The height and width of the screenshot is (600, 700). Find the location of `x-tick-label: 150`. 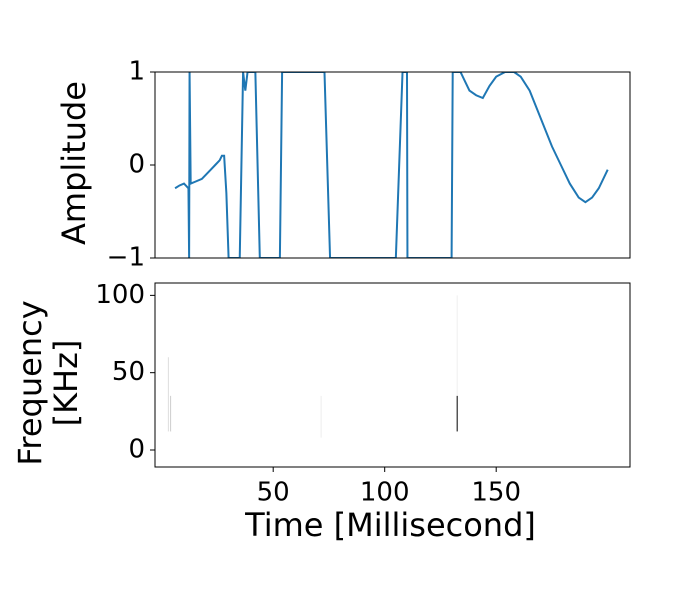

x-tick-label: 150 is located at coordinates (496, 493).